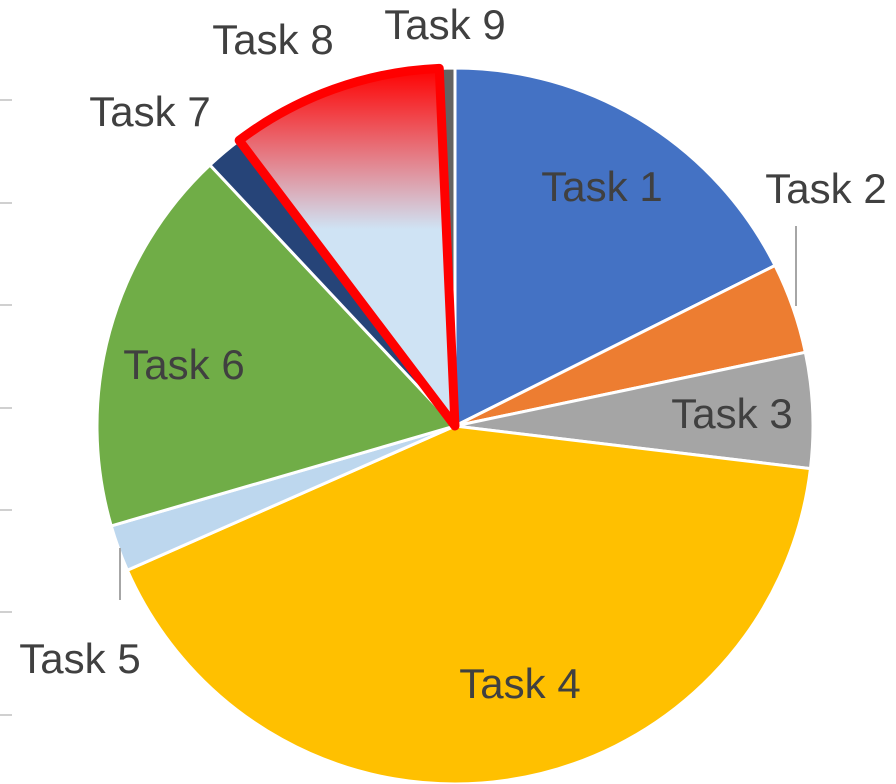 This screenshot has height=784, width=896. What do you see at coordinates (347, 247) in the screenshot?
I see `slice` at bounding box center [347, 247].